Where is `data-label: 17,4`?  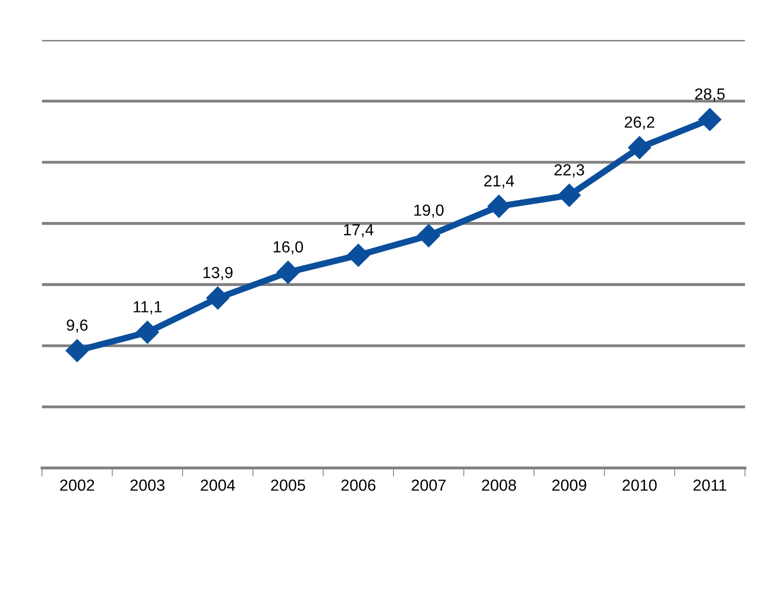
data-label: 17,4 is located at coordinates (359, 231).